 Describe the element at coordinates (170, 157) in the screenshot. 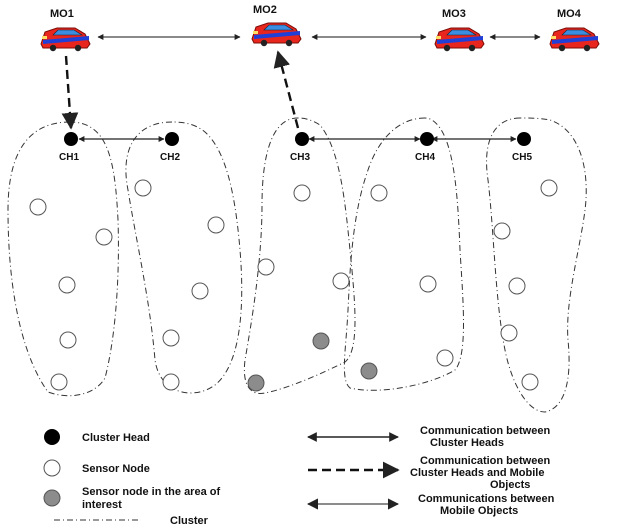

I see `ch-label: CH2` at that location.